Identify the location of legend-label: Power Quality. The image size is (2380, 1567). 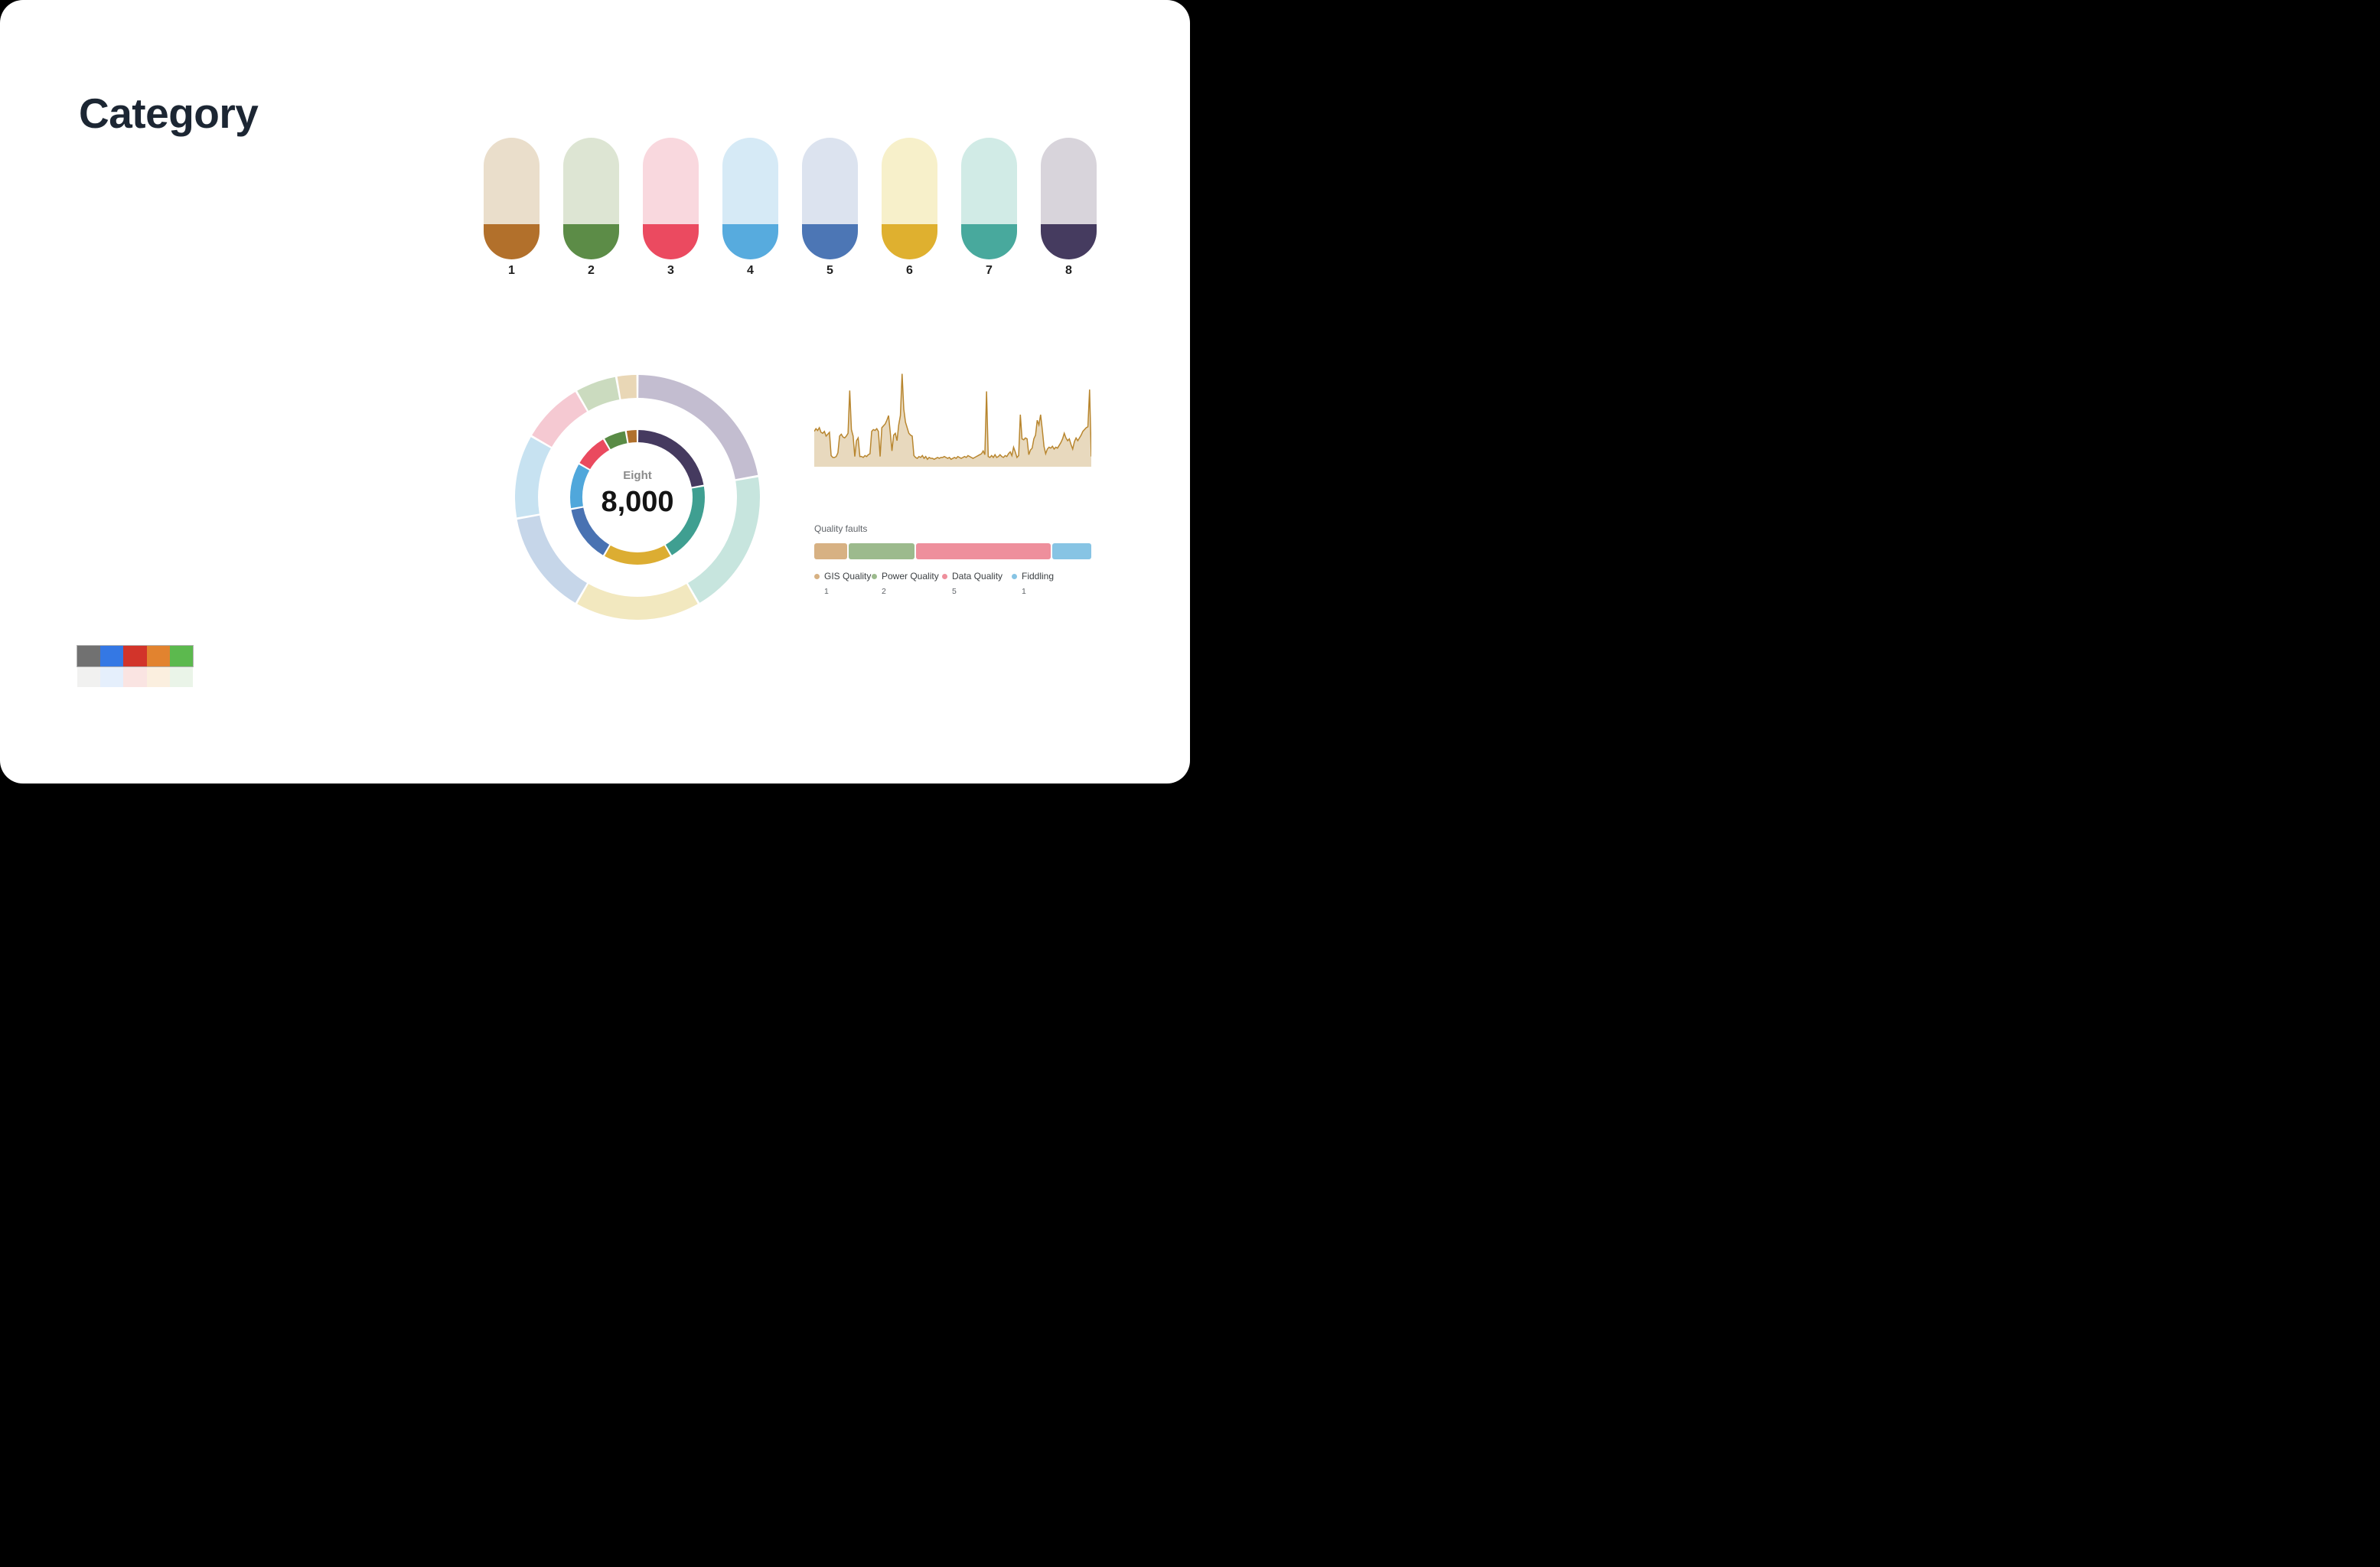
(910, 576).